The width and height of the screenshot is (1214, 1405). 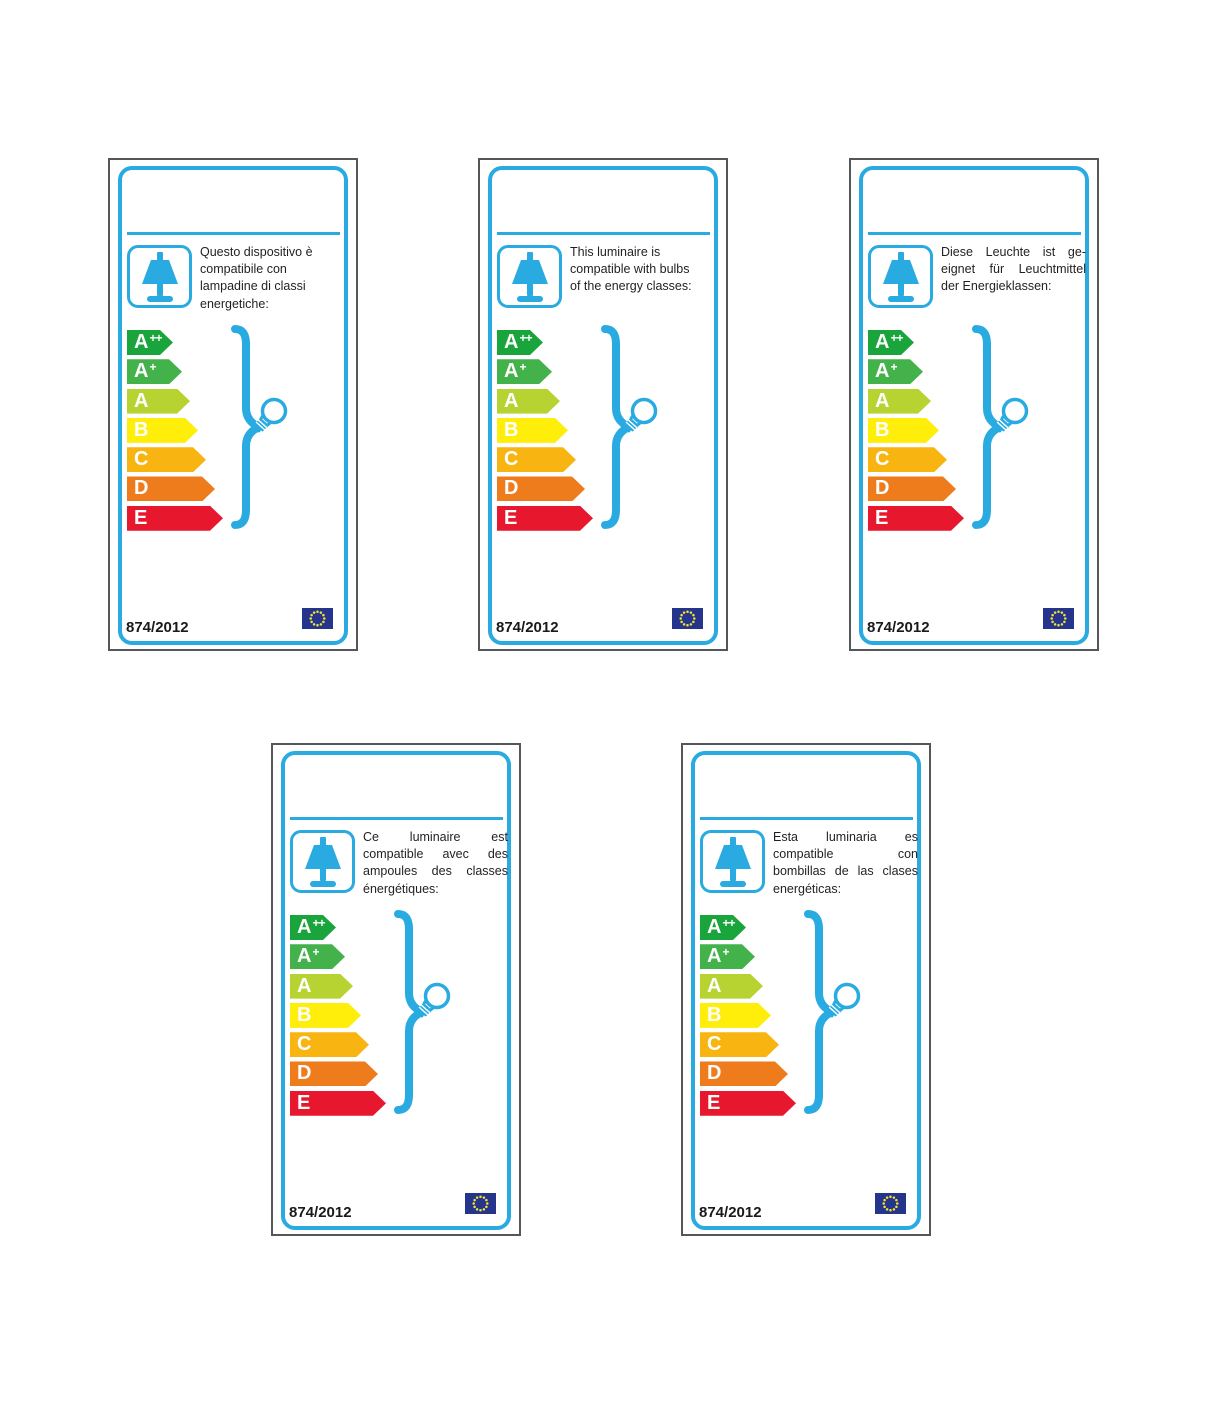 What do you see at coordinates (845, 871) in the screenshot?
I see `compatibility-text-line: bombillas de las clases` at bounding box center [845, 871].